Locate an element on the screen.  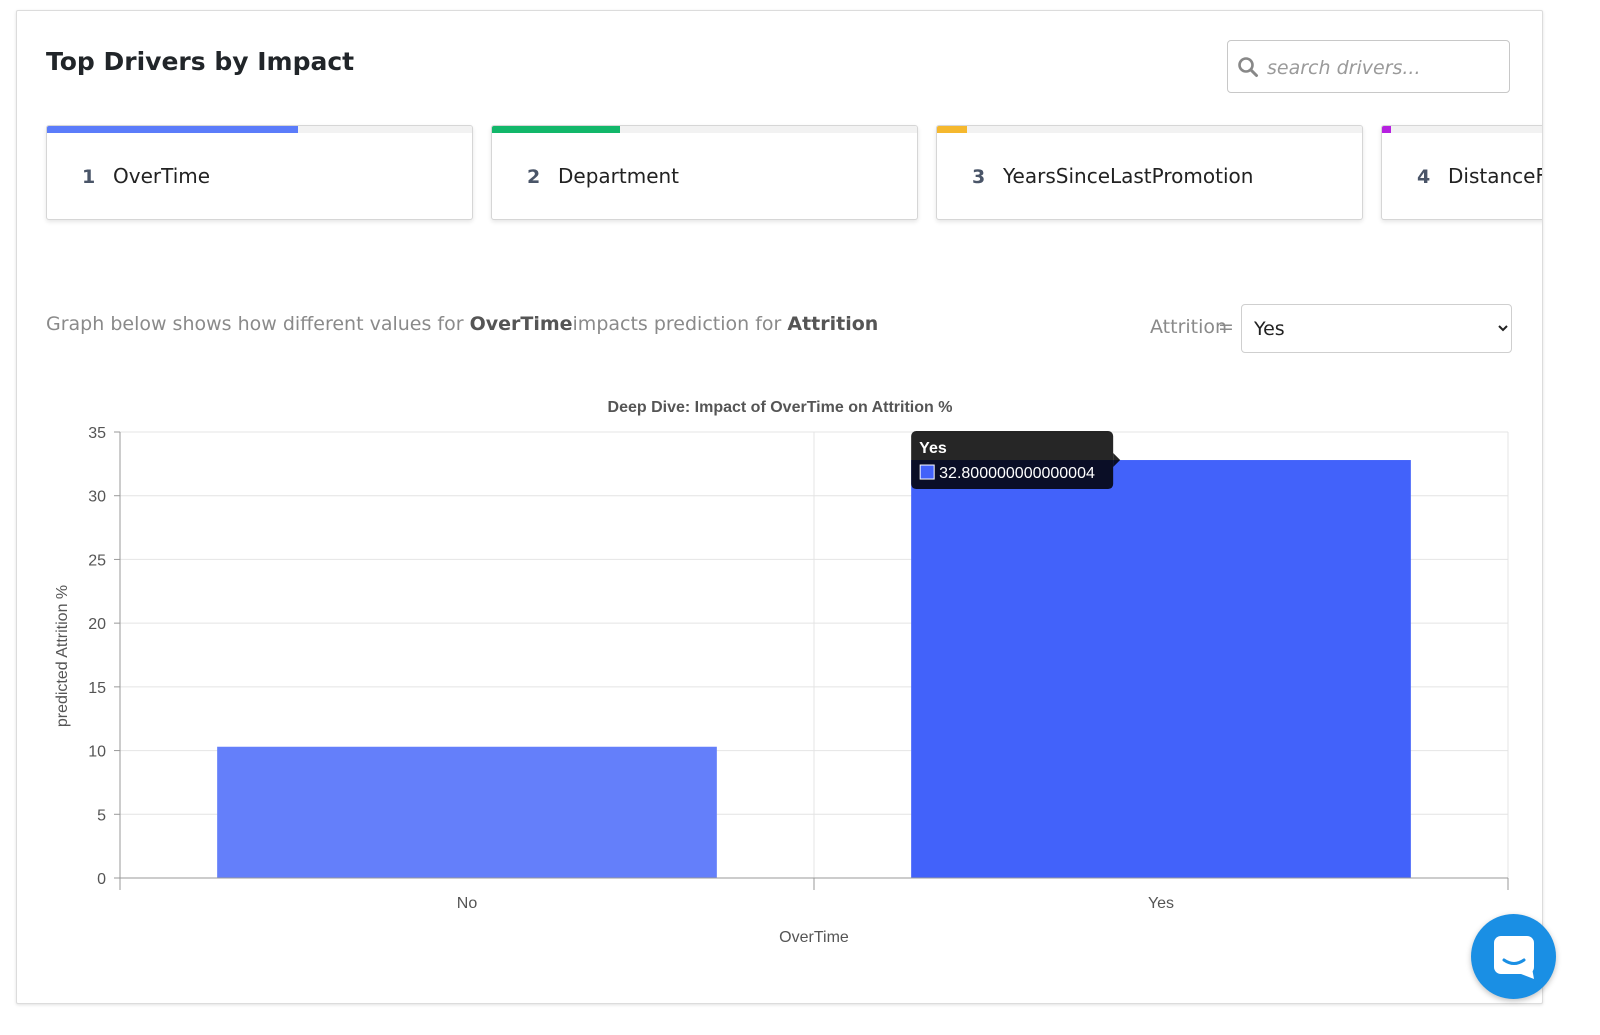
driver-name: Department is located at coordinates (619, 176).